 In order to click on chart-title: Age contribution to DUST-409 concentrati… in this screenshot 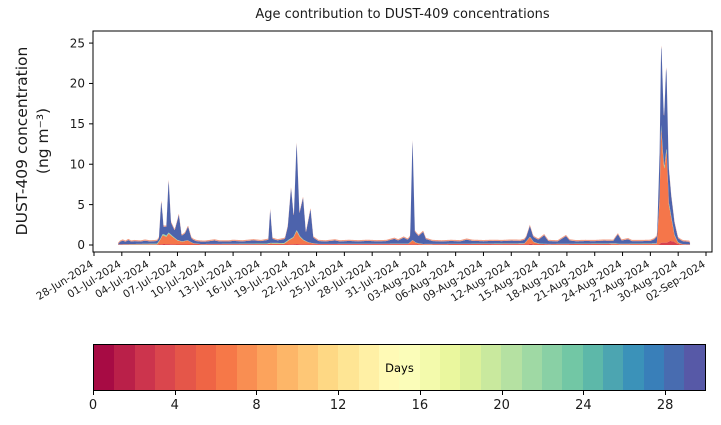, I will do `click(402, 14)`.